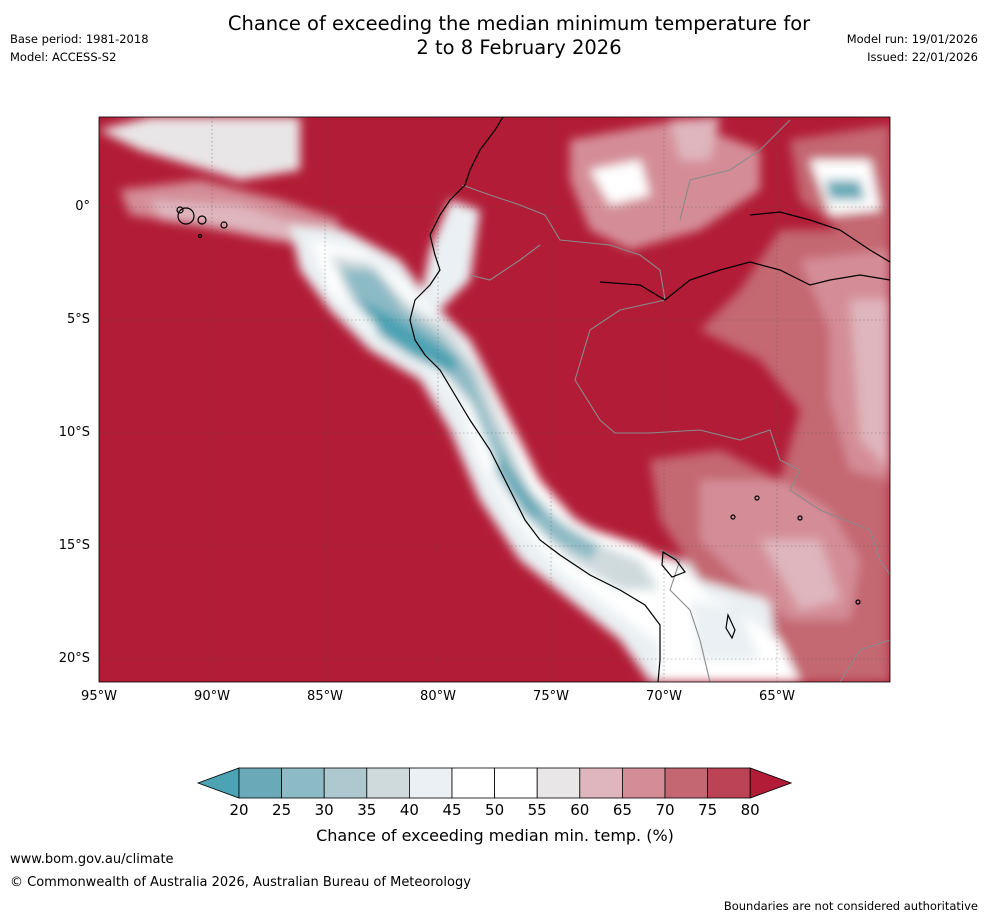 The height and width of the screenshot is (919, 988). What do you see at coordinates (74, 432) in the screenshot?
I see `lat-label-2: 10°S` at bounding box center [74, 432].